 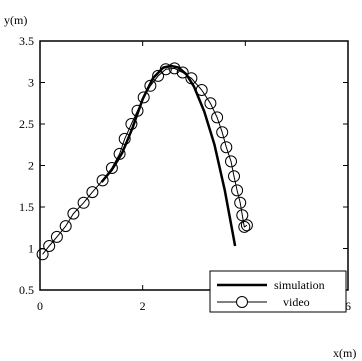 I want to click on legend-video-label: video, so click(x=296, y=302).